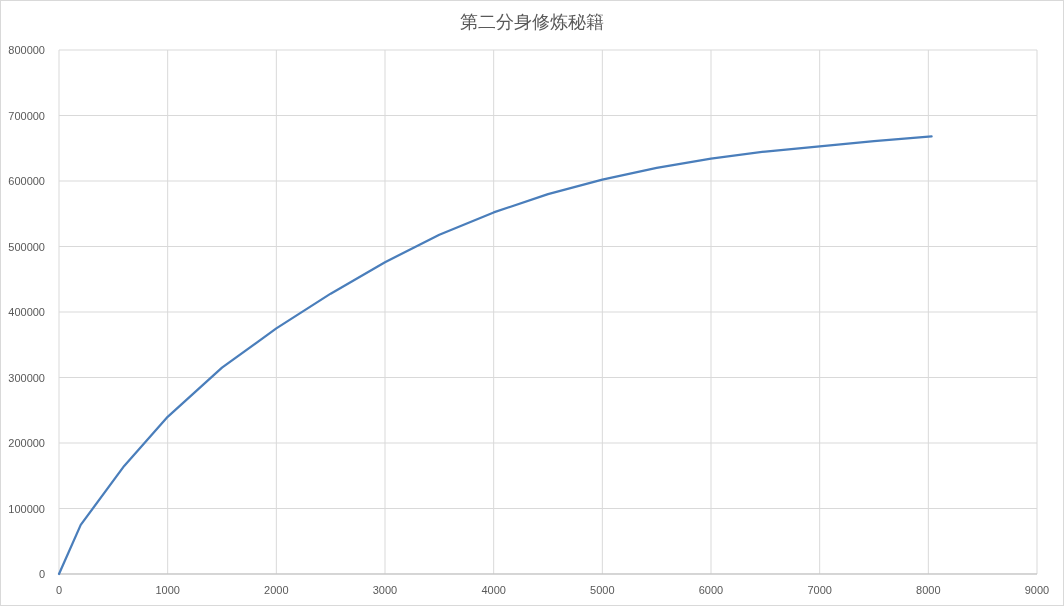 The width and height of the screenshot is (1064, 606). Describe the element at coordinates (602, 590) in the screenshot. I see `x-tick-label: 5000` at that location.